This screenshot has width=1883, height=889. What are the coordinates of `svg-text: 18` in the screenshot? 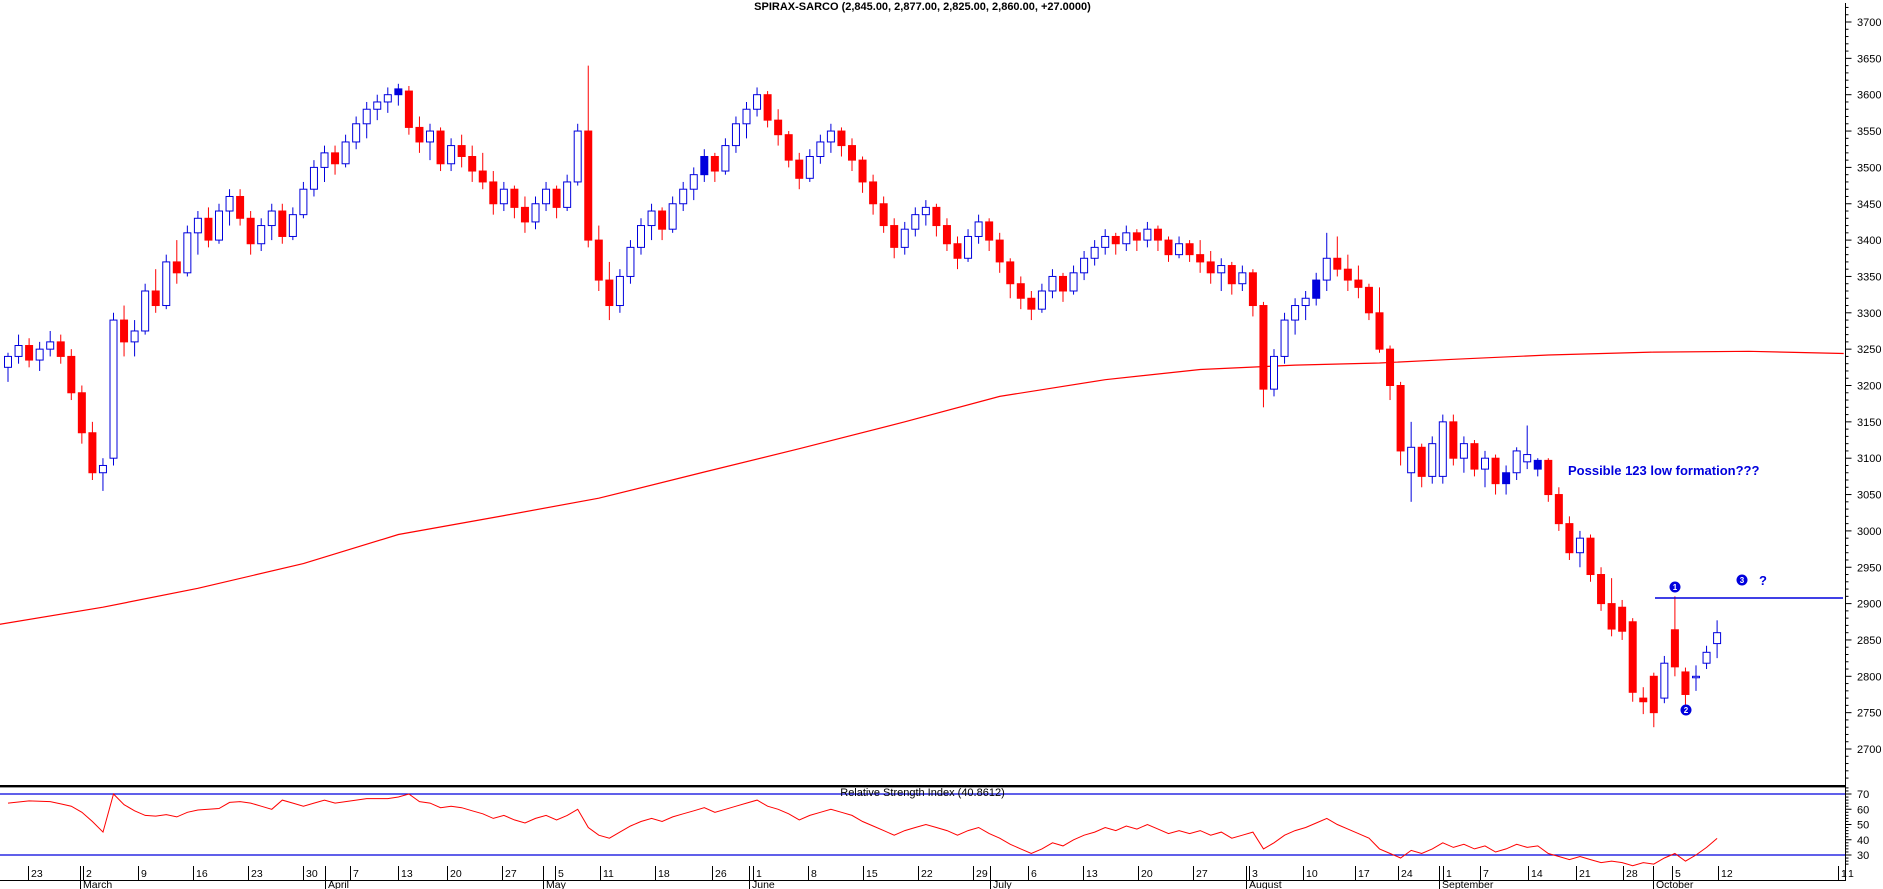 It's located at (664, 874).